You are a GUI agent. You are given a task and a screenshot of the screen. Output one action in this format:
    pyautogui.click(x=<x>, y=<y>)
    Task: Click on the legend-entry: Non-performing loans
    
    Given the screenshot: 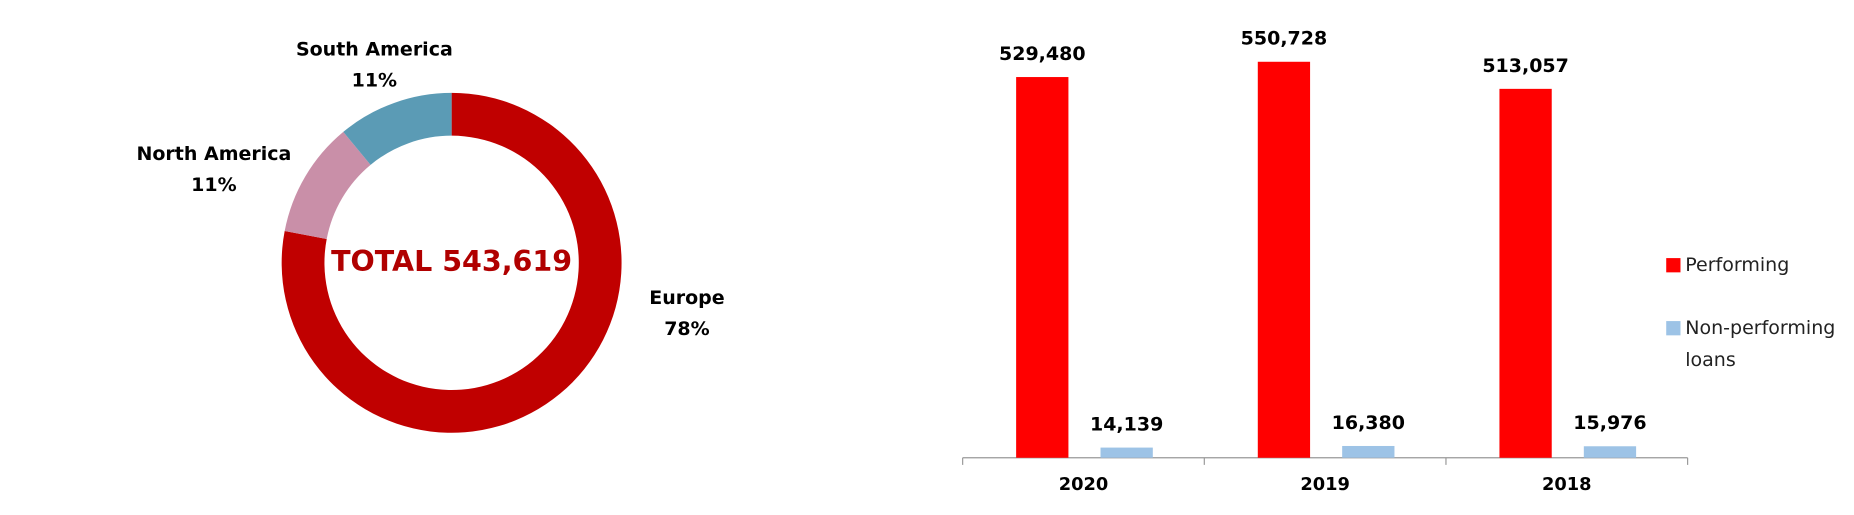 What is the action you would take?
    pyautogui.click(x=1760, y=343)
    